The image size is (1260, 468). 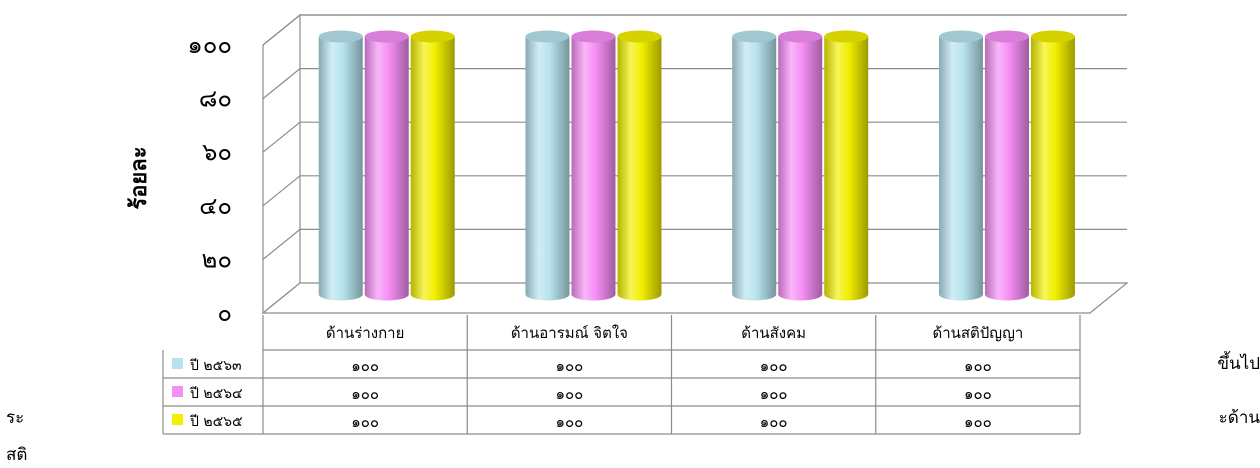 I want to click on x-tick-label: ด้านร่างกาย, so click(x=365, y=333).